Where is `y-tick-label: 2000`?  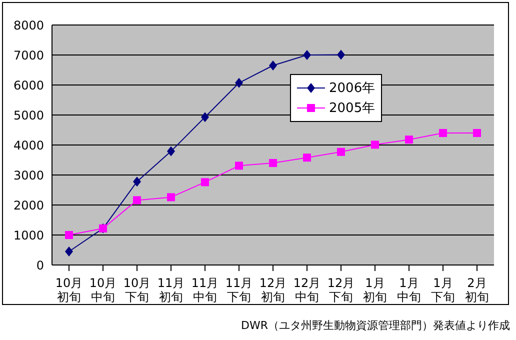 y-tick-label: 2000 is located at coordinates (28, 205).